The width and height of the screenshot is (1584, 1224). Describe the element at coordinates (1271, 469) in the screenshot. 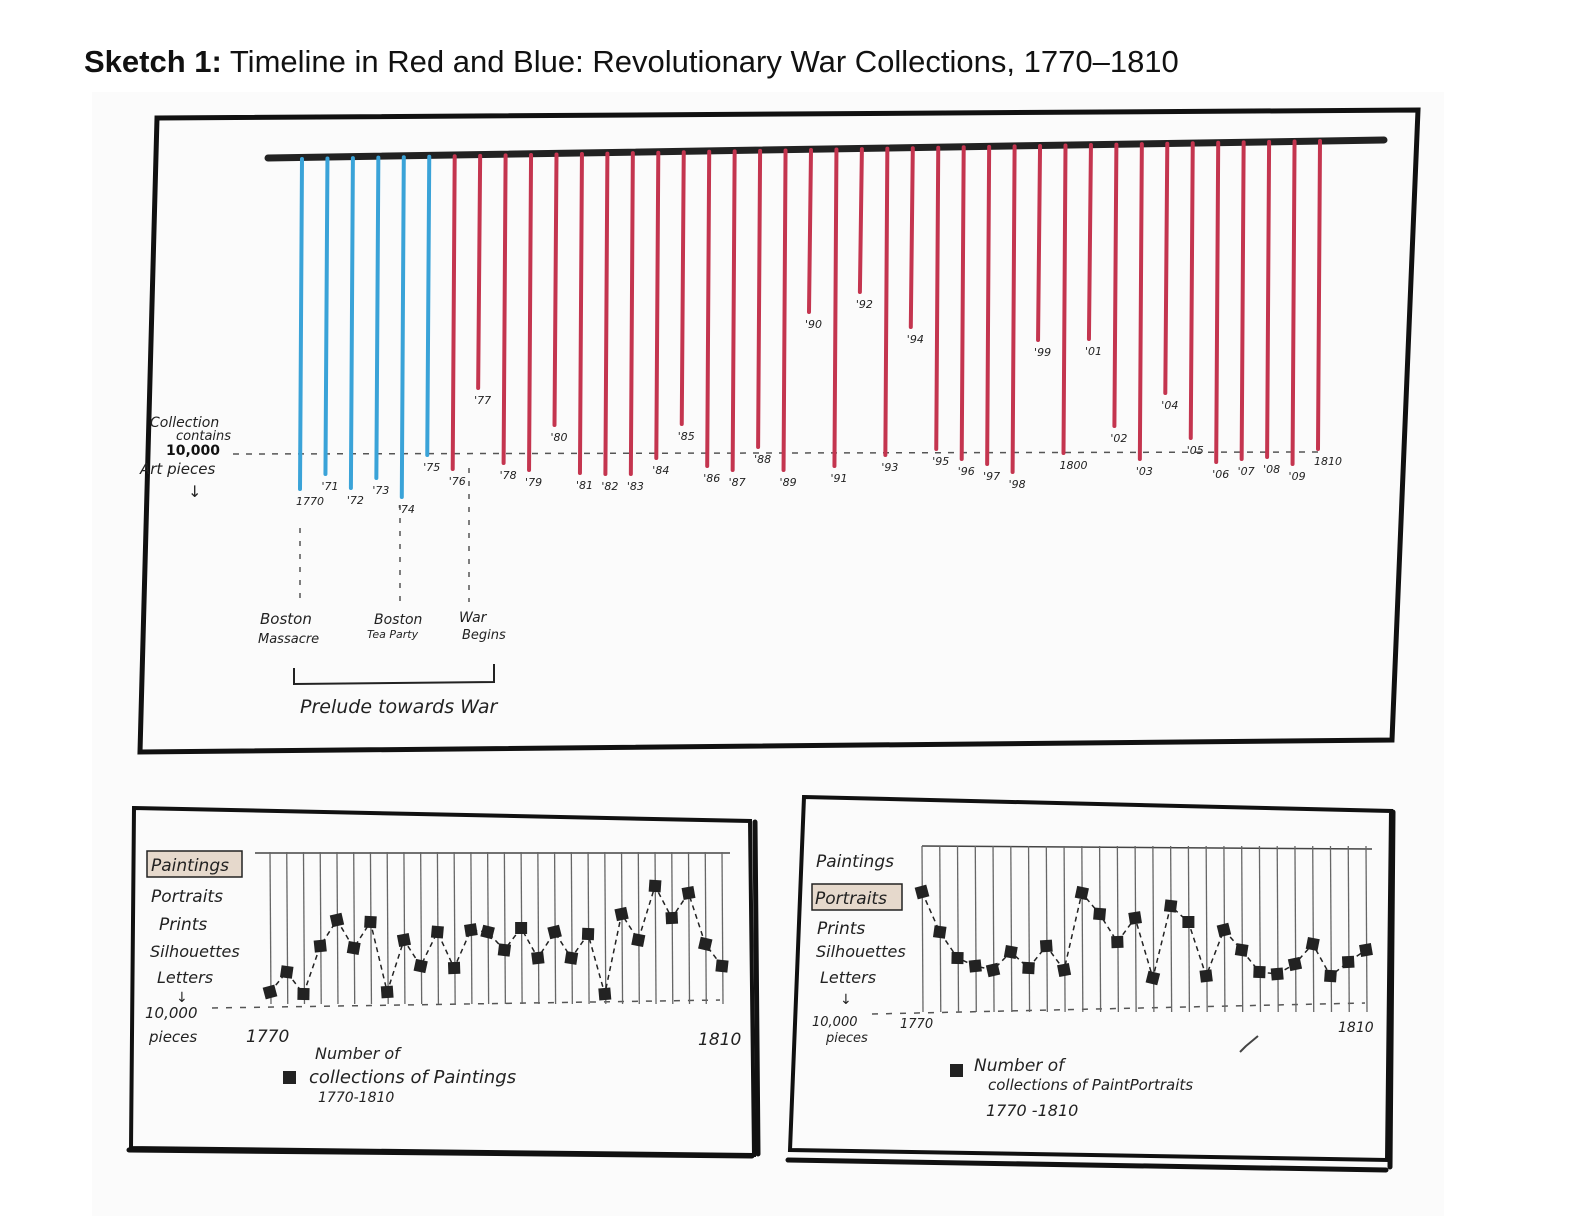

I see `year-label-38: '08` at that location.